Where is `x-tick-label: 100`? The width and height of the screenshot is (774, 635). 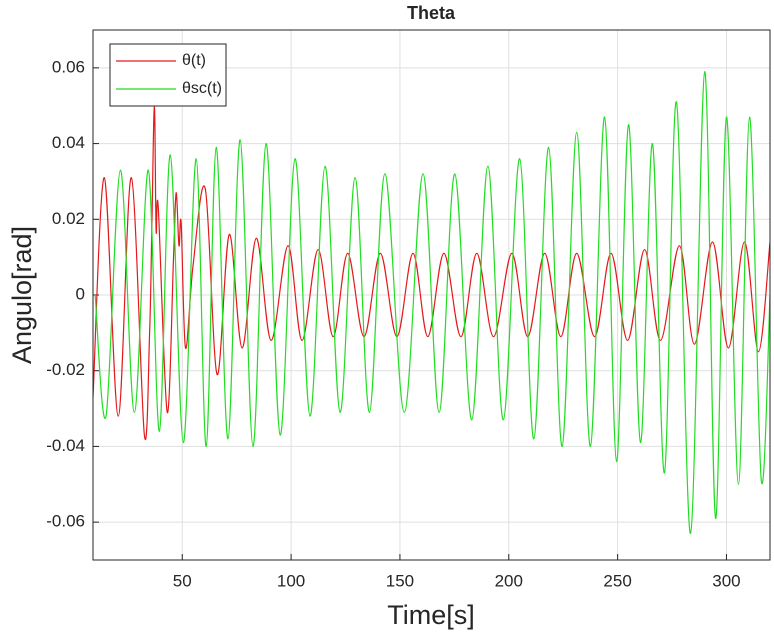
x-tick-label: 100 is located at coordinates (291, 580).